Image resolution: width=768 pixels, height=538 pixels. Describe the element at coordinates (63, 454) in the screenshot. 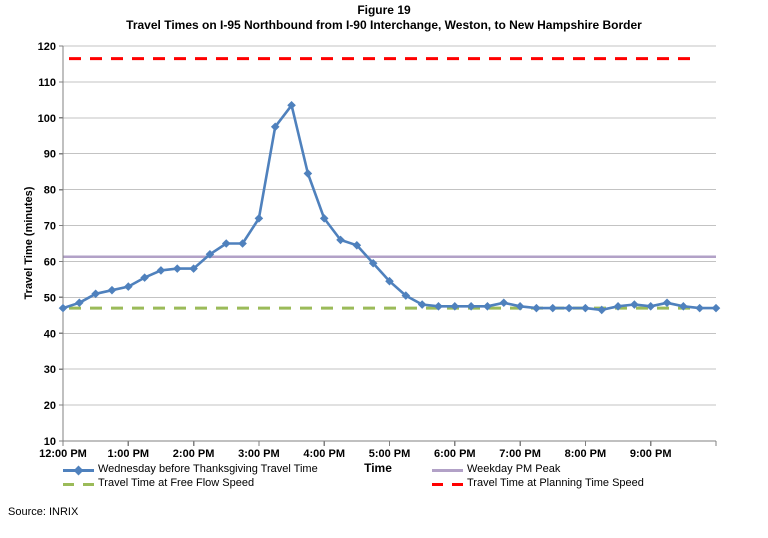

I see `x-tick-label: 12:00 PM` at that location.